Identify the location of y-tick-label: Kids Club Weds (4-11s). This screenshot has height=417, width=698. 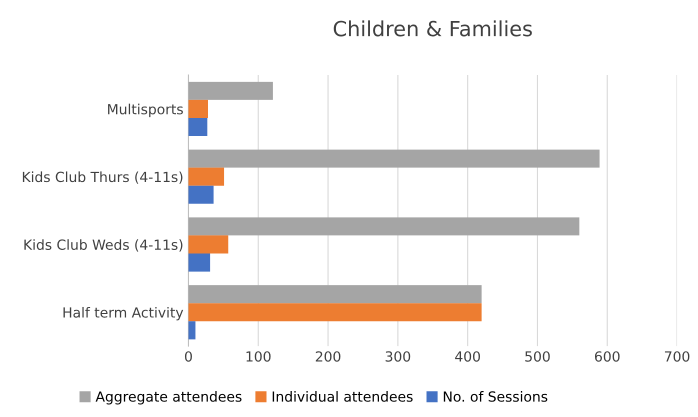
(103, 245).